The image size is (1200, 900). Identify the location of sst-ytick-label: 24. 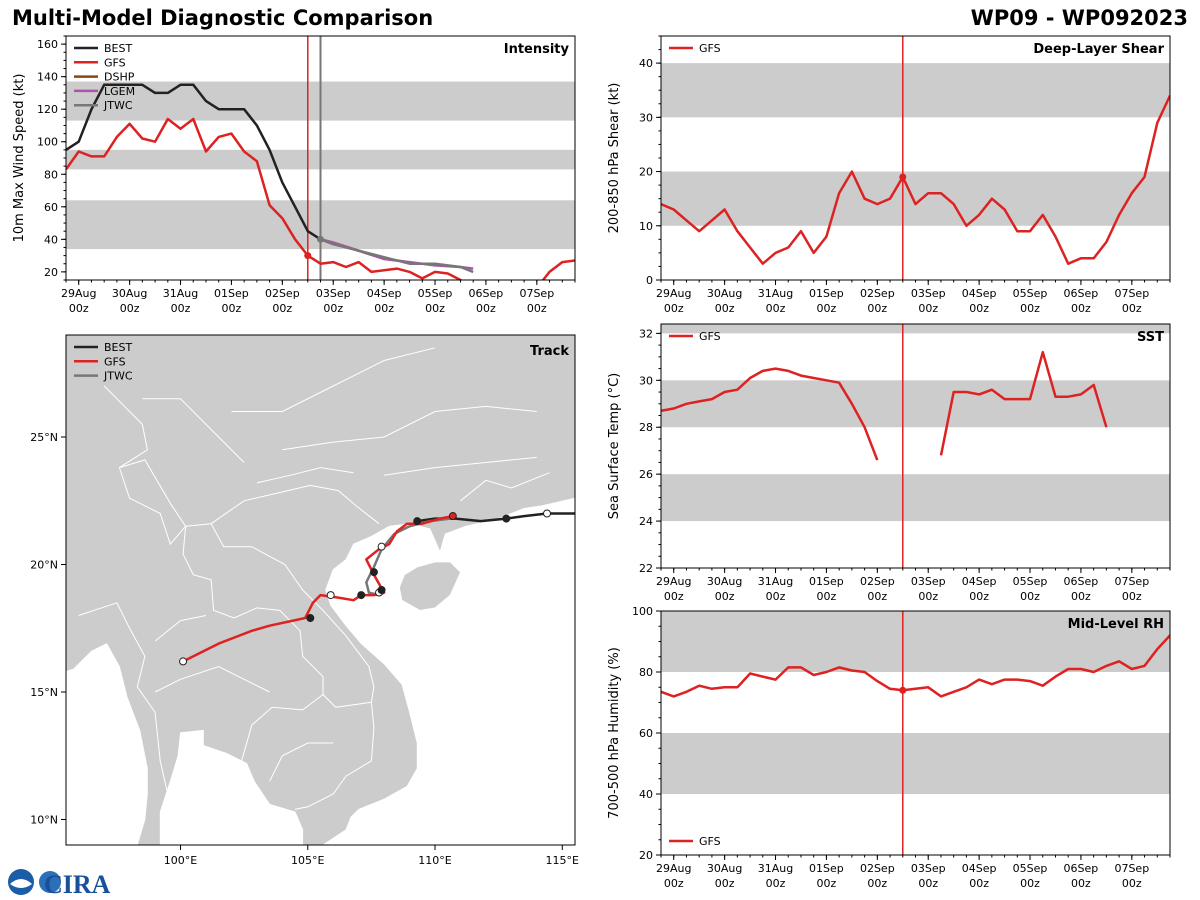
(646, 521).